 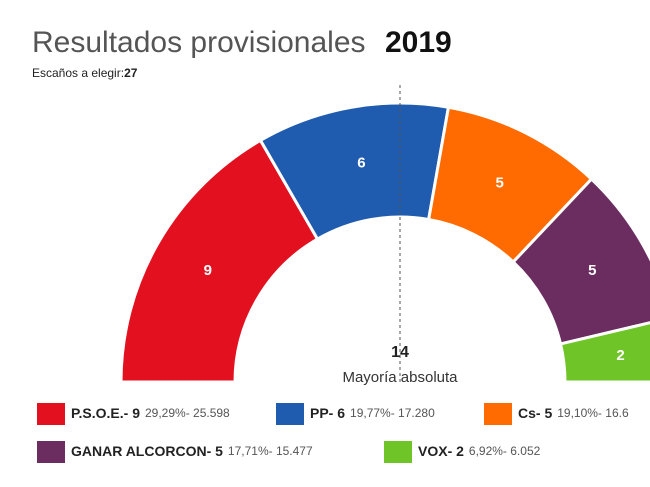 I want to click on legend-text: P.S.O.E.- 9 29,29%- 25.598, so click(x=150, y=413).